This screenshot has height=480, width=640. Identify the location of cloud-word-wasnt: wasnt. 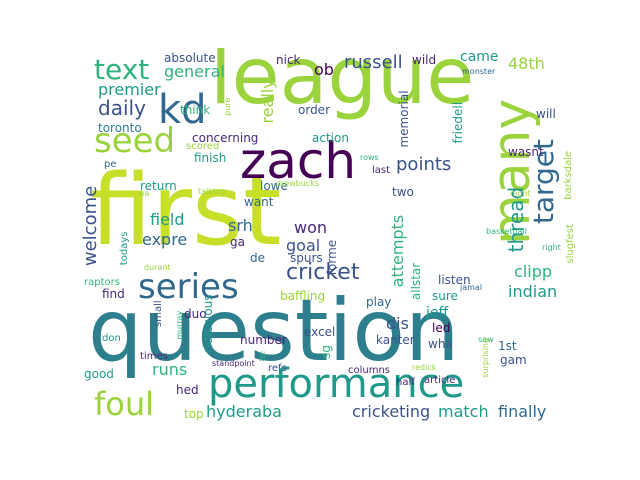
(526, 152).